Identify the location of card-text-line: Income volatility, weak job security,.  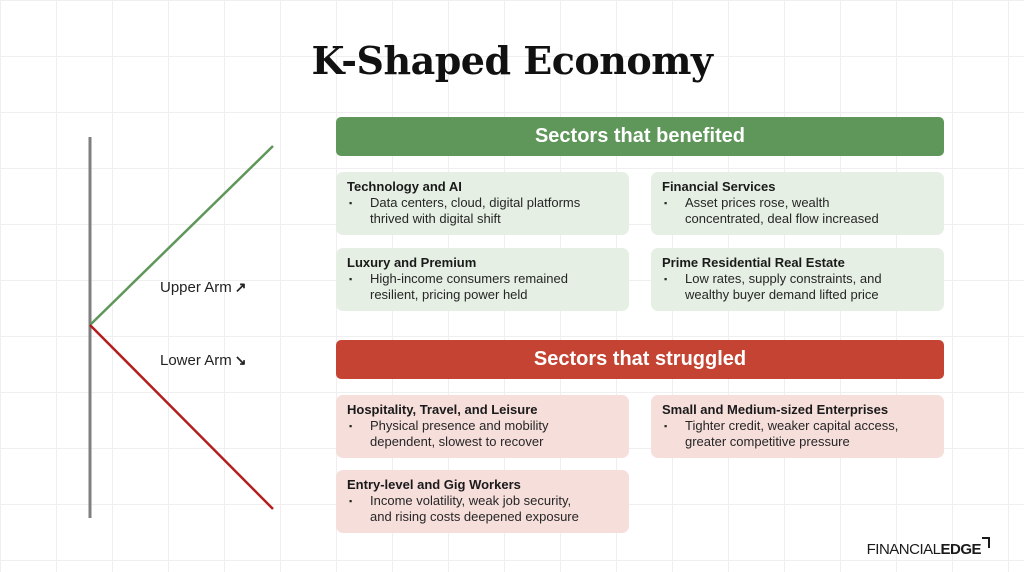
(471, 500).